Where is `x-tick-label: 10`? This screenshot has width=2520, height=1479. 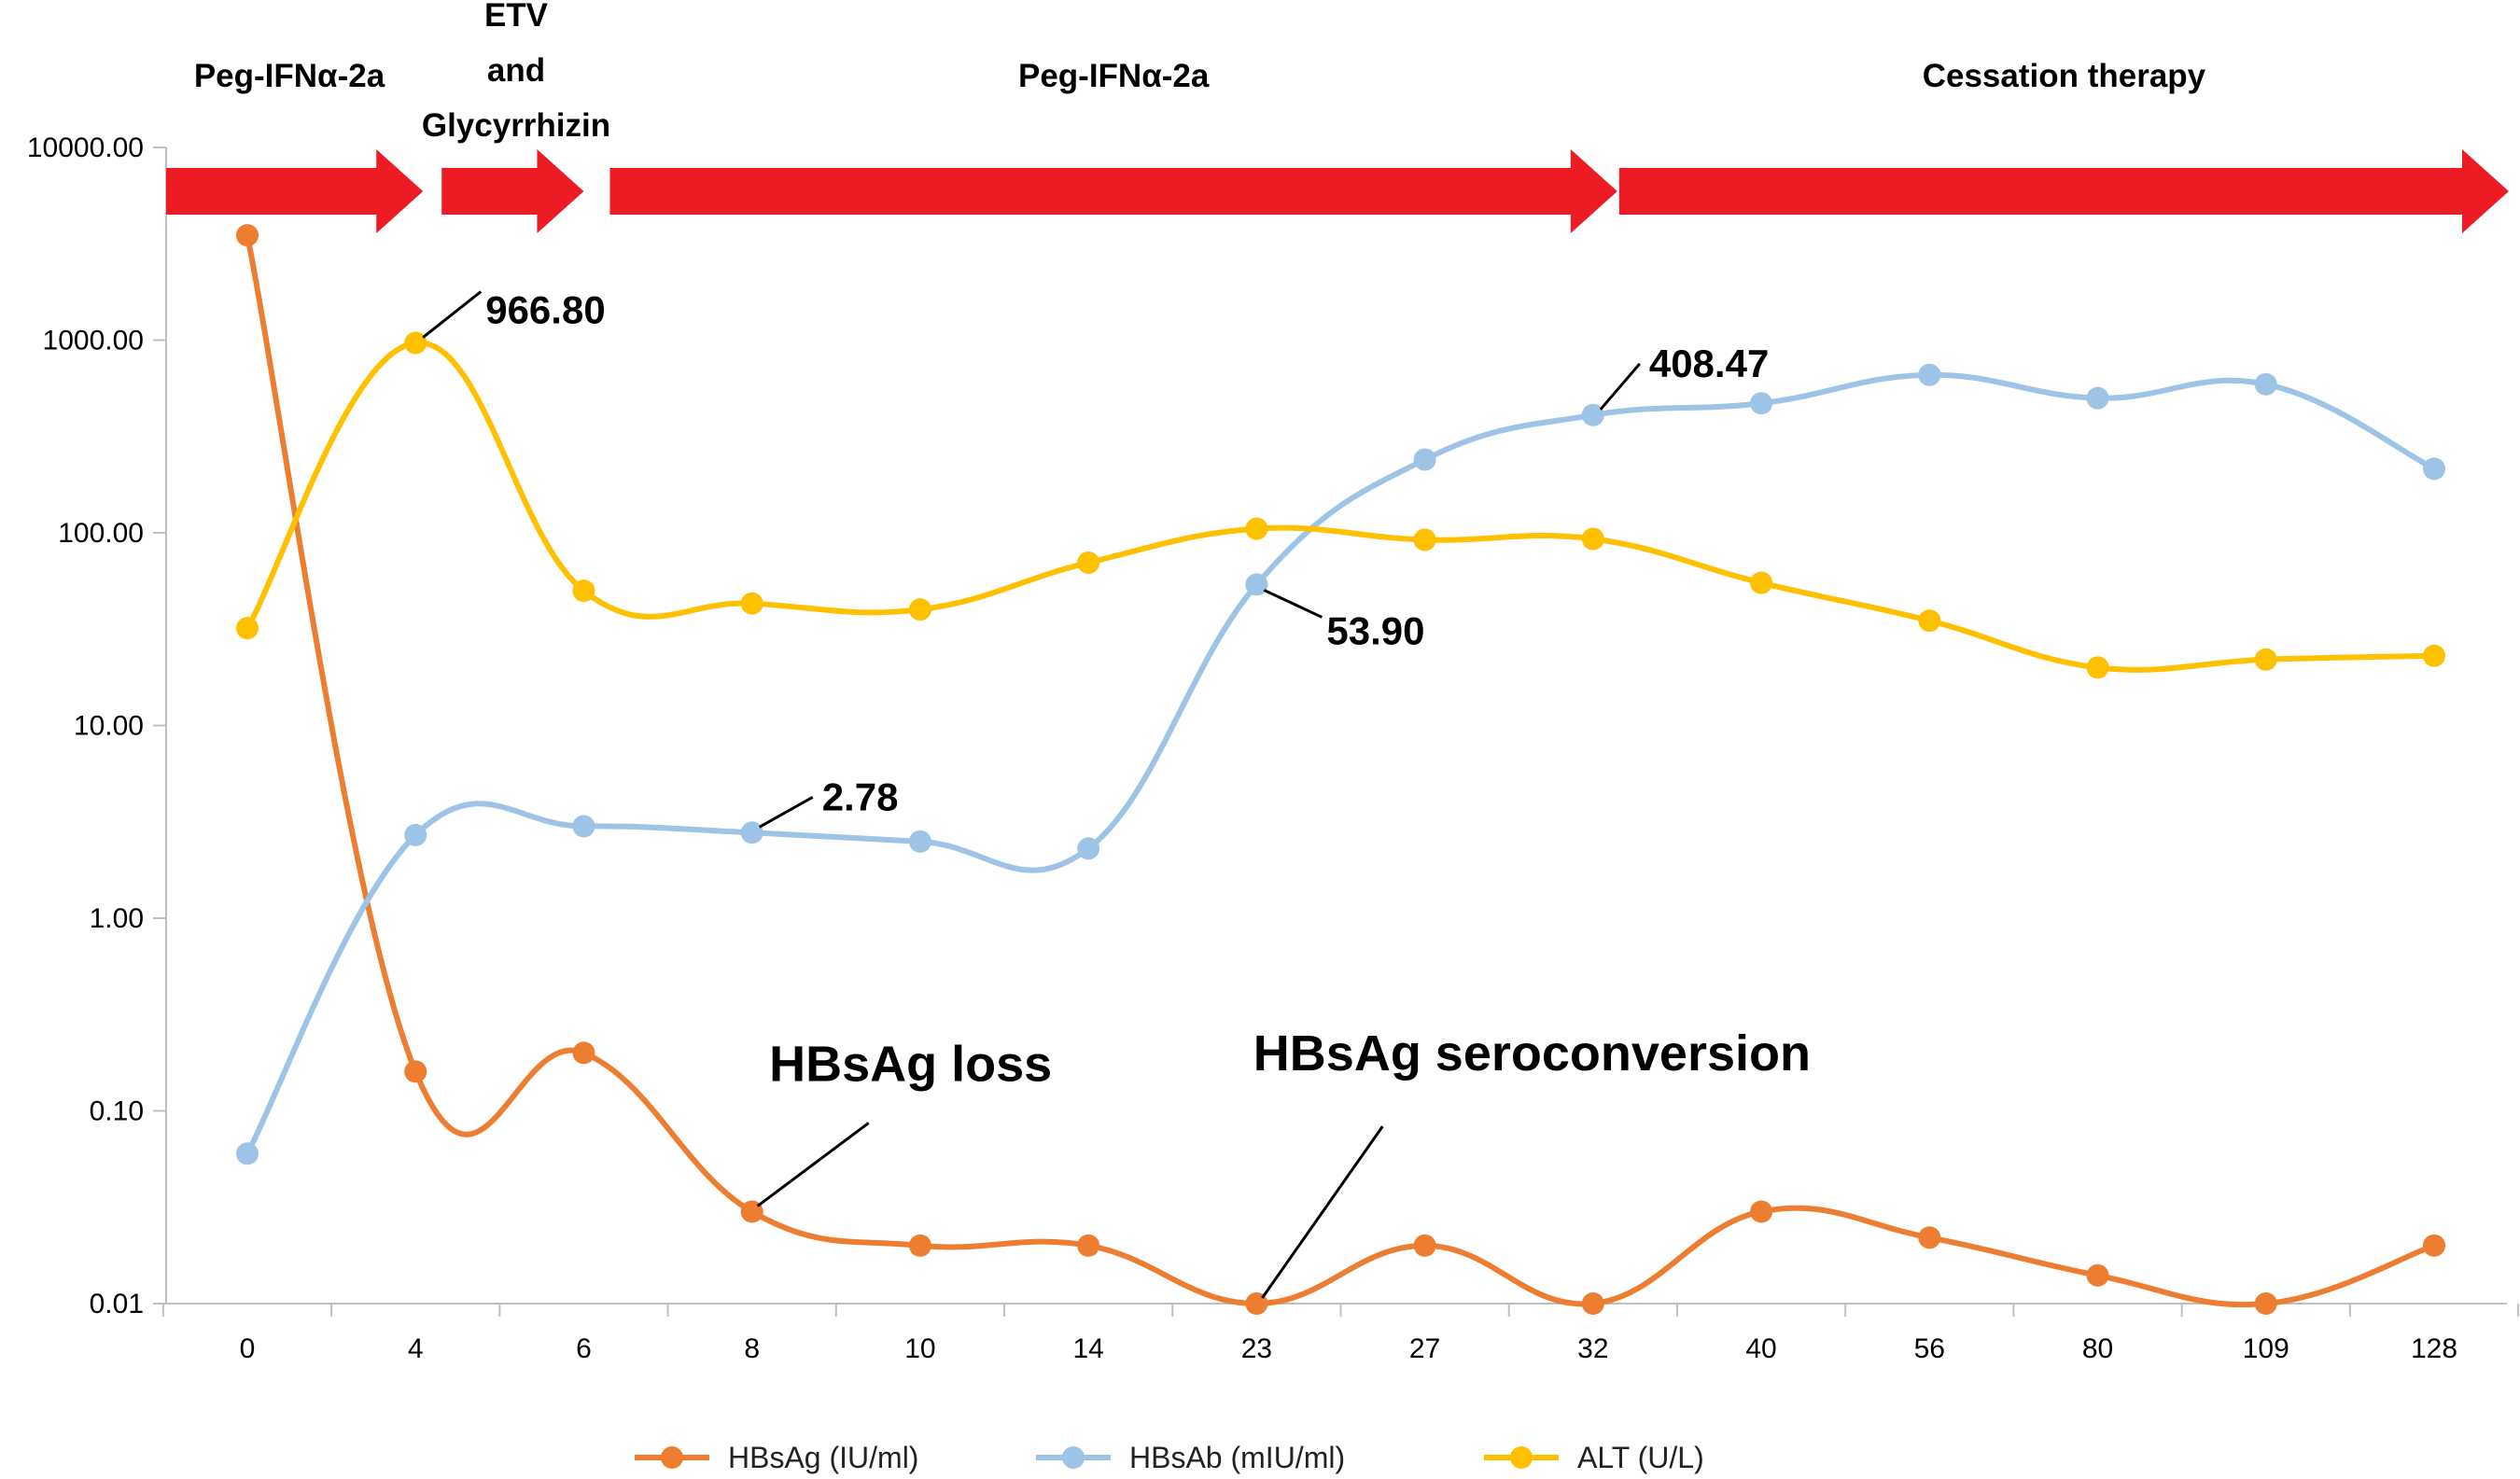 x-tick-label: 10 is located at coordinates (919, 1349).